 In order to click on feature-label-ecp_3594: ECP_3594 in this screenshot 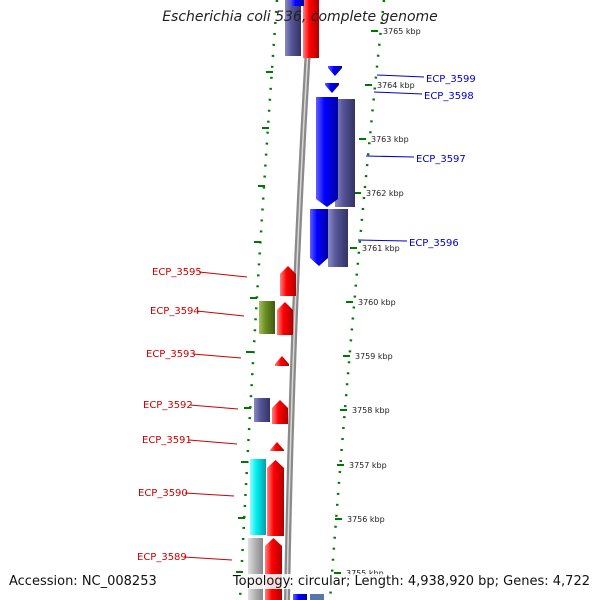, I will do `click(175, 311)`.